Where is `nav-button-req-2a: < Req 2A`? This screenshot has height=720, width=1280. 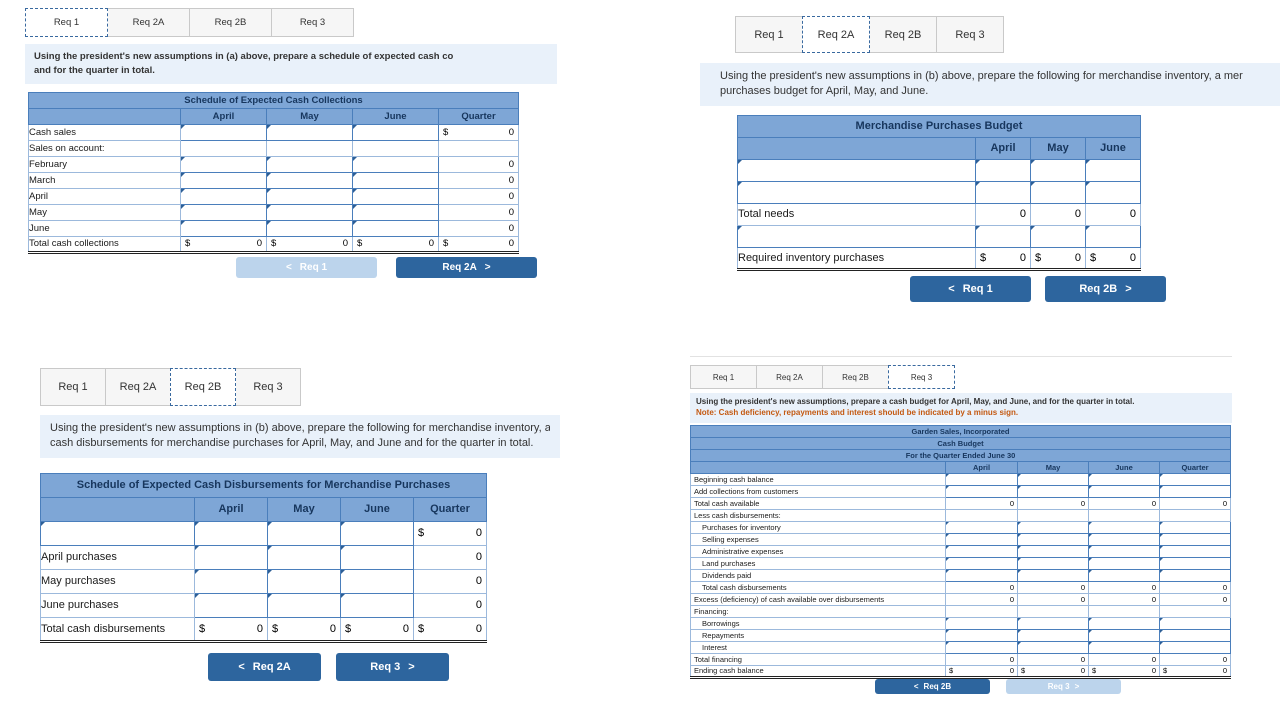
nav-button-req-2a: < Req 2A is located at coordinates (264, 667).